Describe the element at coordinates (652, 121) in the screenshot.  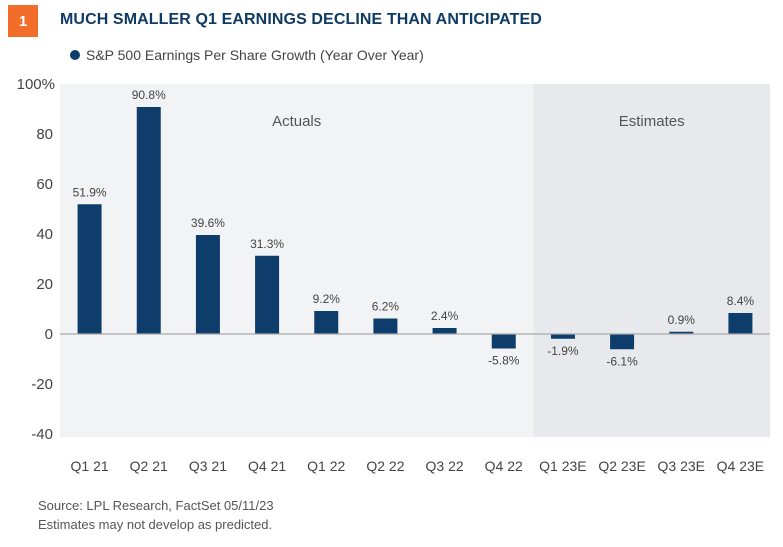
I see `region-label: Estimates` at that location.